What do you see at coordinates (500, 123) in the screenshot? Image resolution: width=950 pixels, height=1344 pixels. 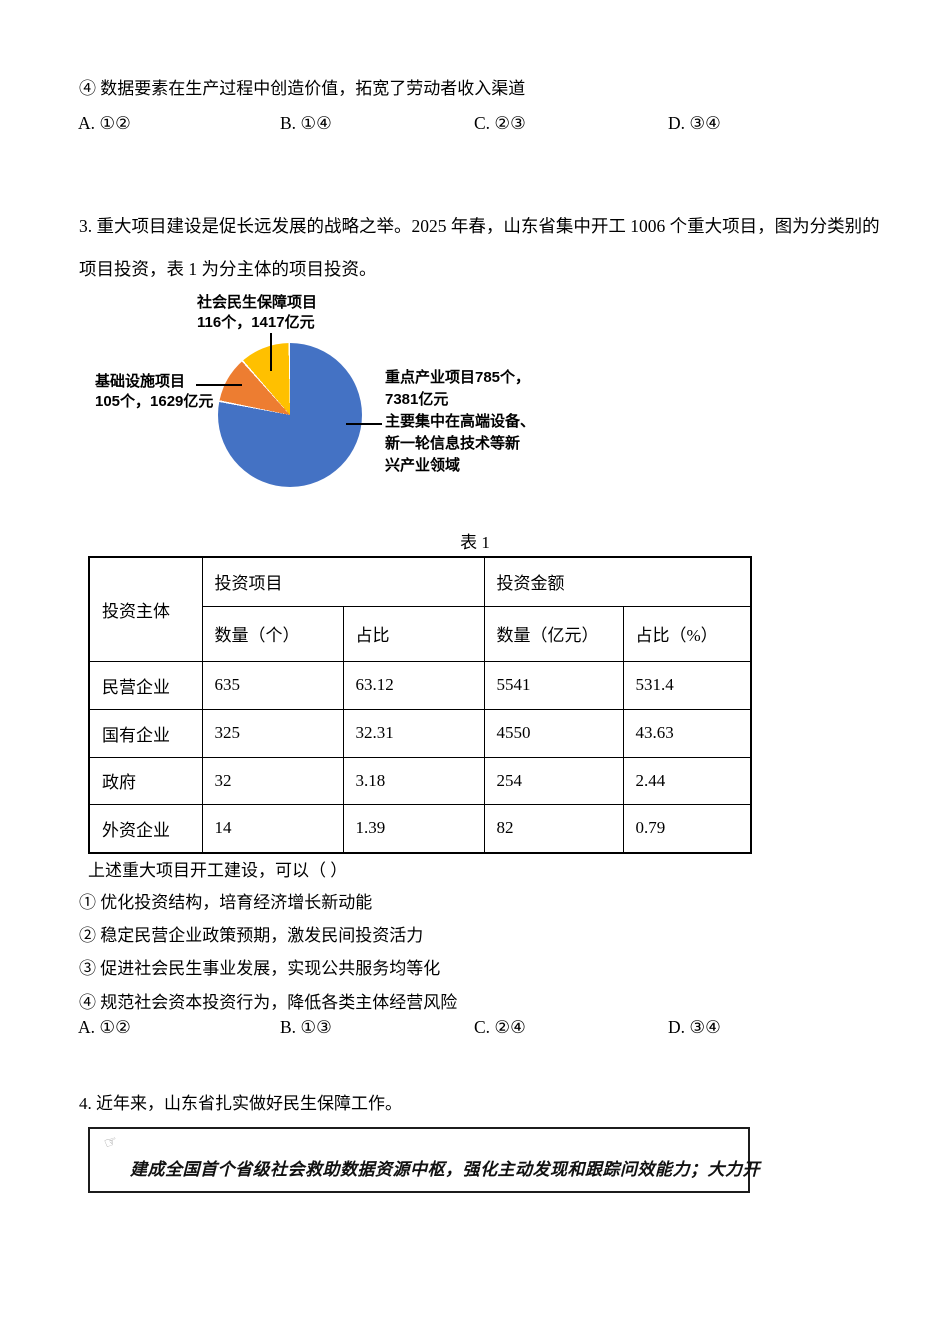 I see `q2-option-c: C. ②③` at bounding box center [500, 123].